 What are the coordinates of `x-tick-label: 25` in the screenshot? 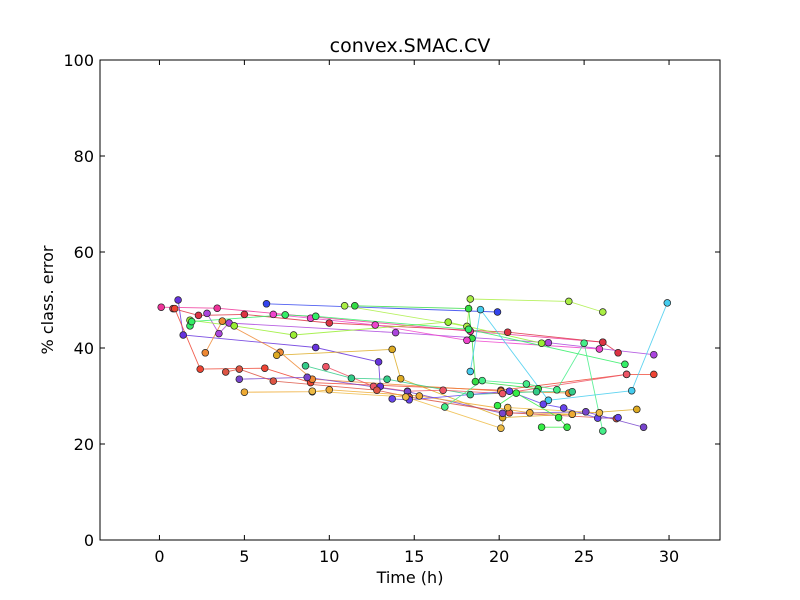 It's located at (584, 556).